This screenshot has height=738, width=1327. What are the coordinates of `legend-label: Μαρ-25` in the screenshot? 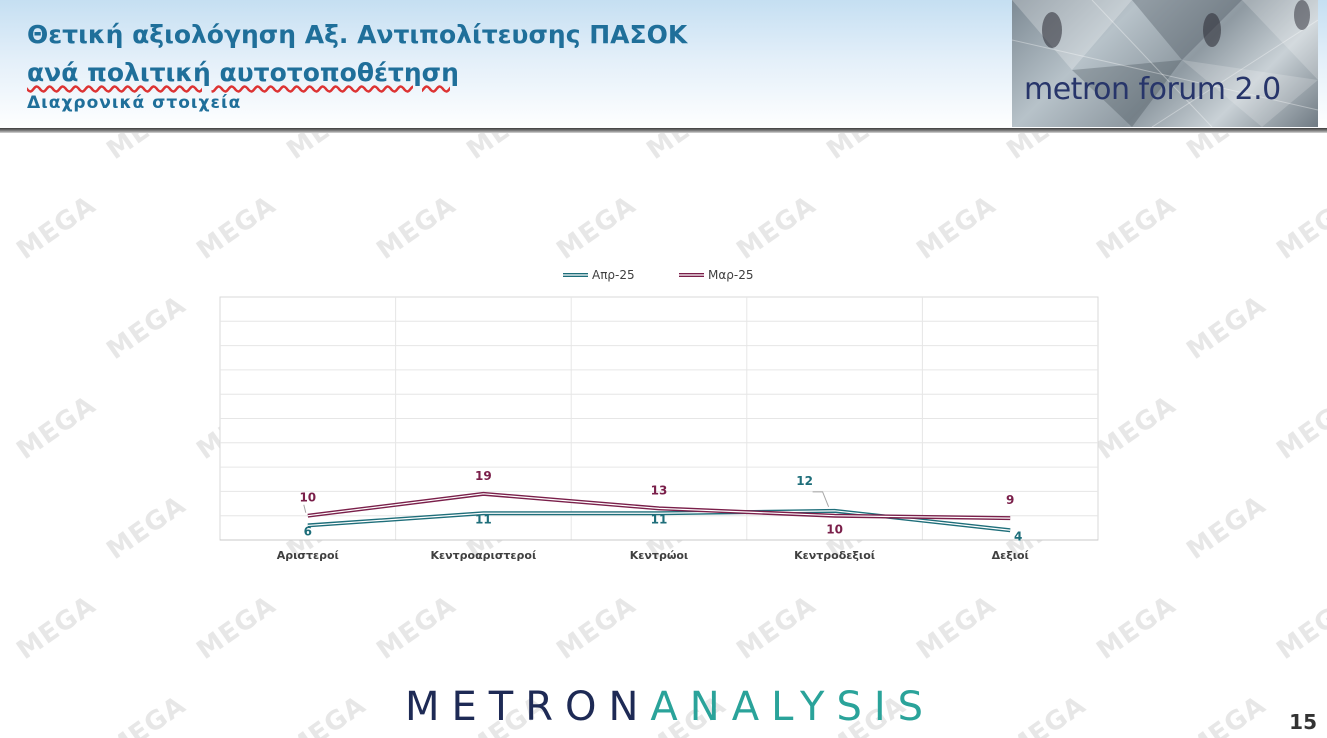 It's located at (730, 275).